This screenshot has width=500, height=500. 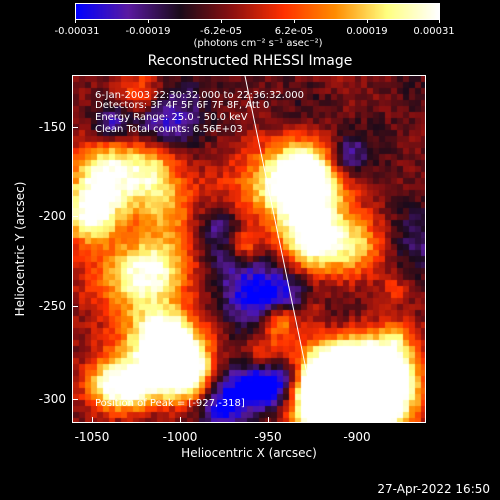 What do you see at coordinates (52, 306) in the screenshot?
I see `y-tick-label: -250` at bounding box center [52, 306].